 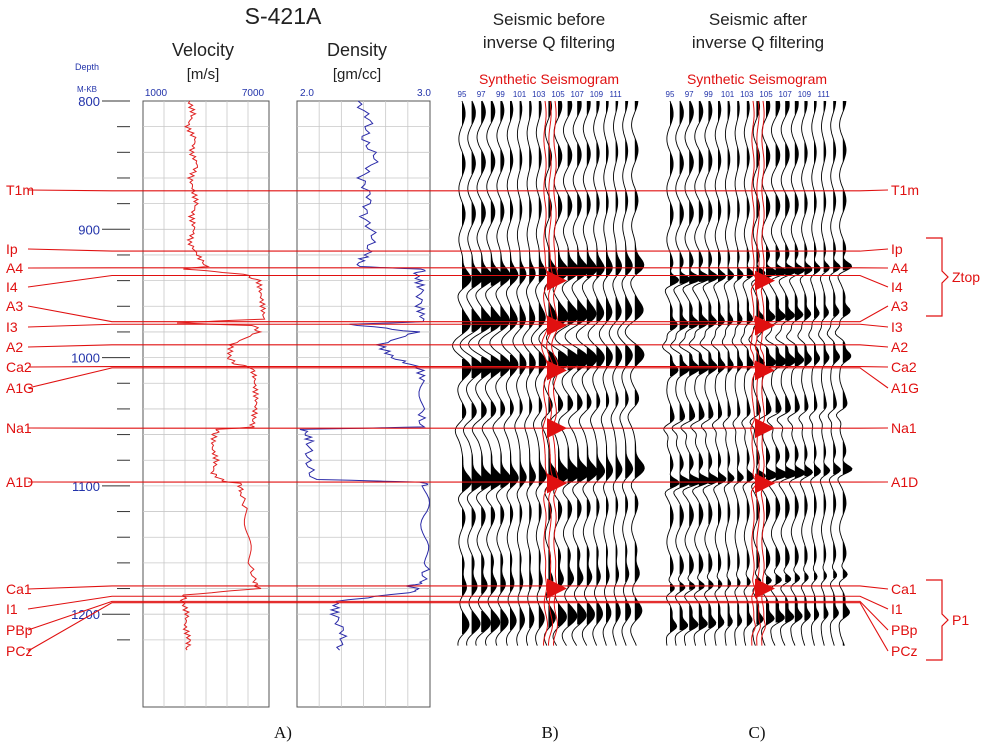 What do you see at coordinates (89, 101) in the screenshot?
I see `depth-tick-label: 800` at bounding box center [89, 101].